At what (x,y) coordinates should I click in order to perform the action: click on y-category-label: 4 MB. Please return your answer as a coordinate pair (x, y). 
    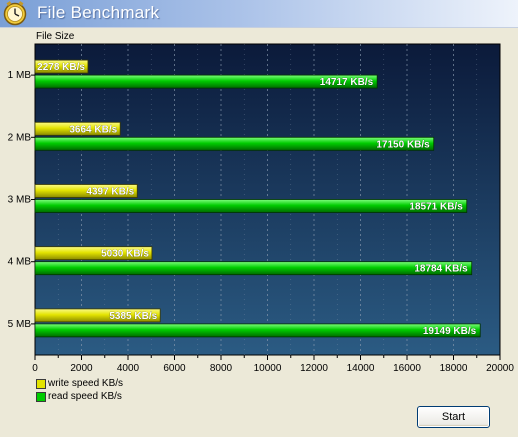
    Looking at the image, I should click on (20, 262).